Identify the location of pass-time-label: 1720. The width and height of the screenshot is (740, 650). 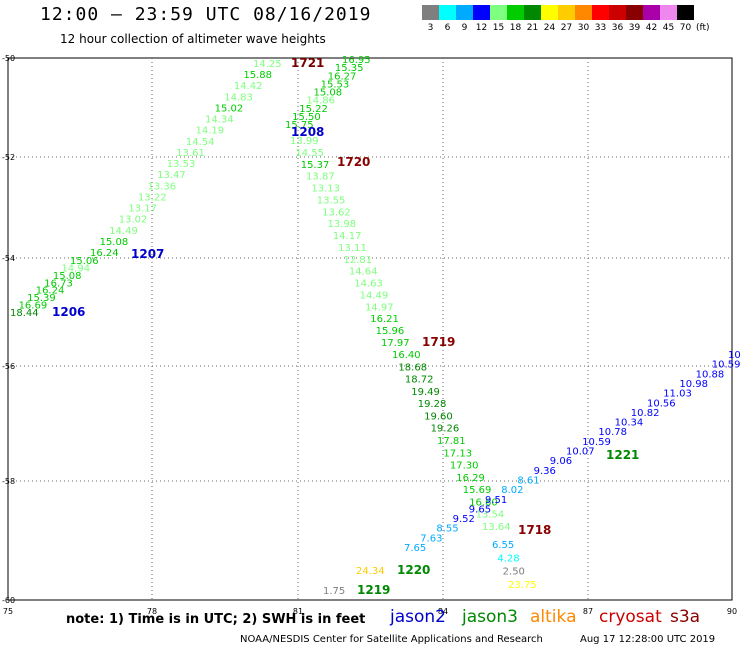
(353, 162).